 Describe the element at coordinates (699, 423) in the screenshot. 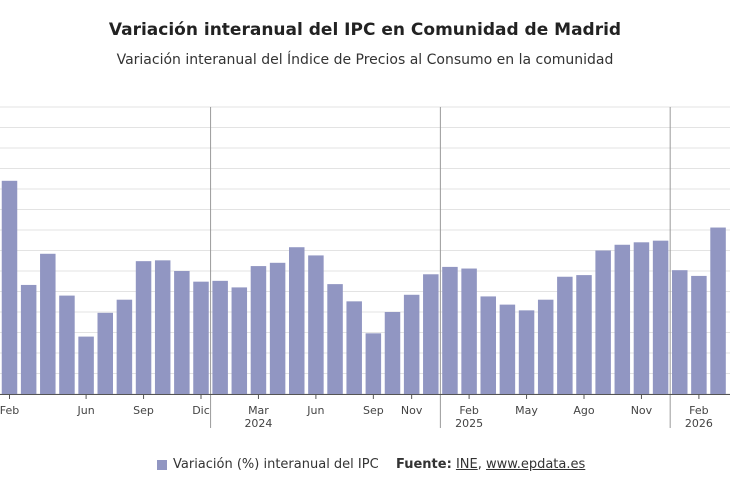

I see `x-year-label: 2026` at that location.